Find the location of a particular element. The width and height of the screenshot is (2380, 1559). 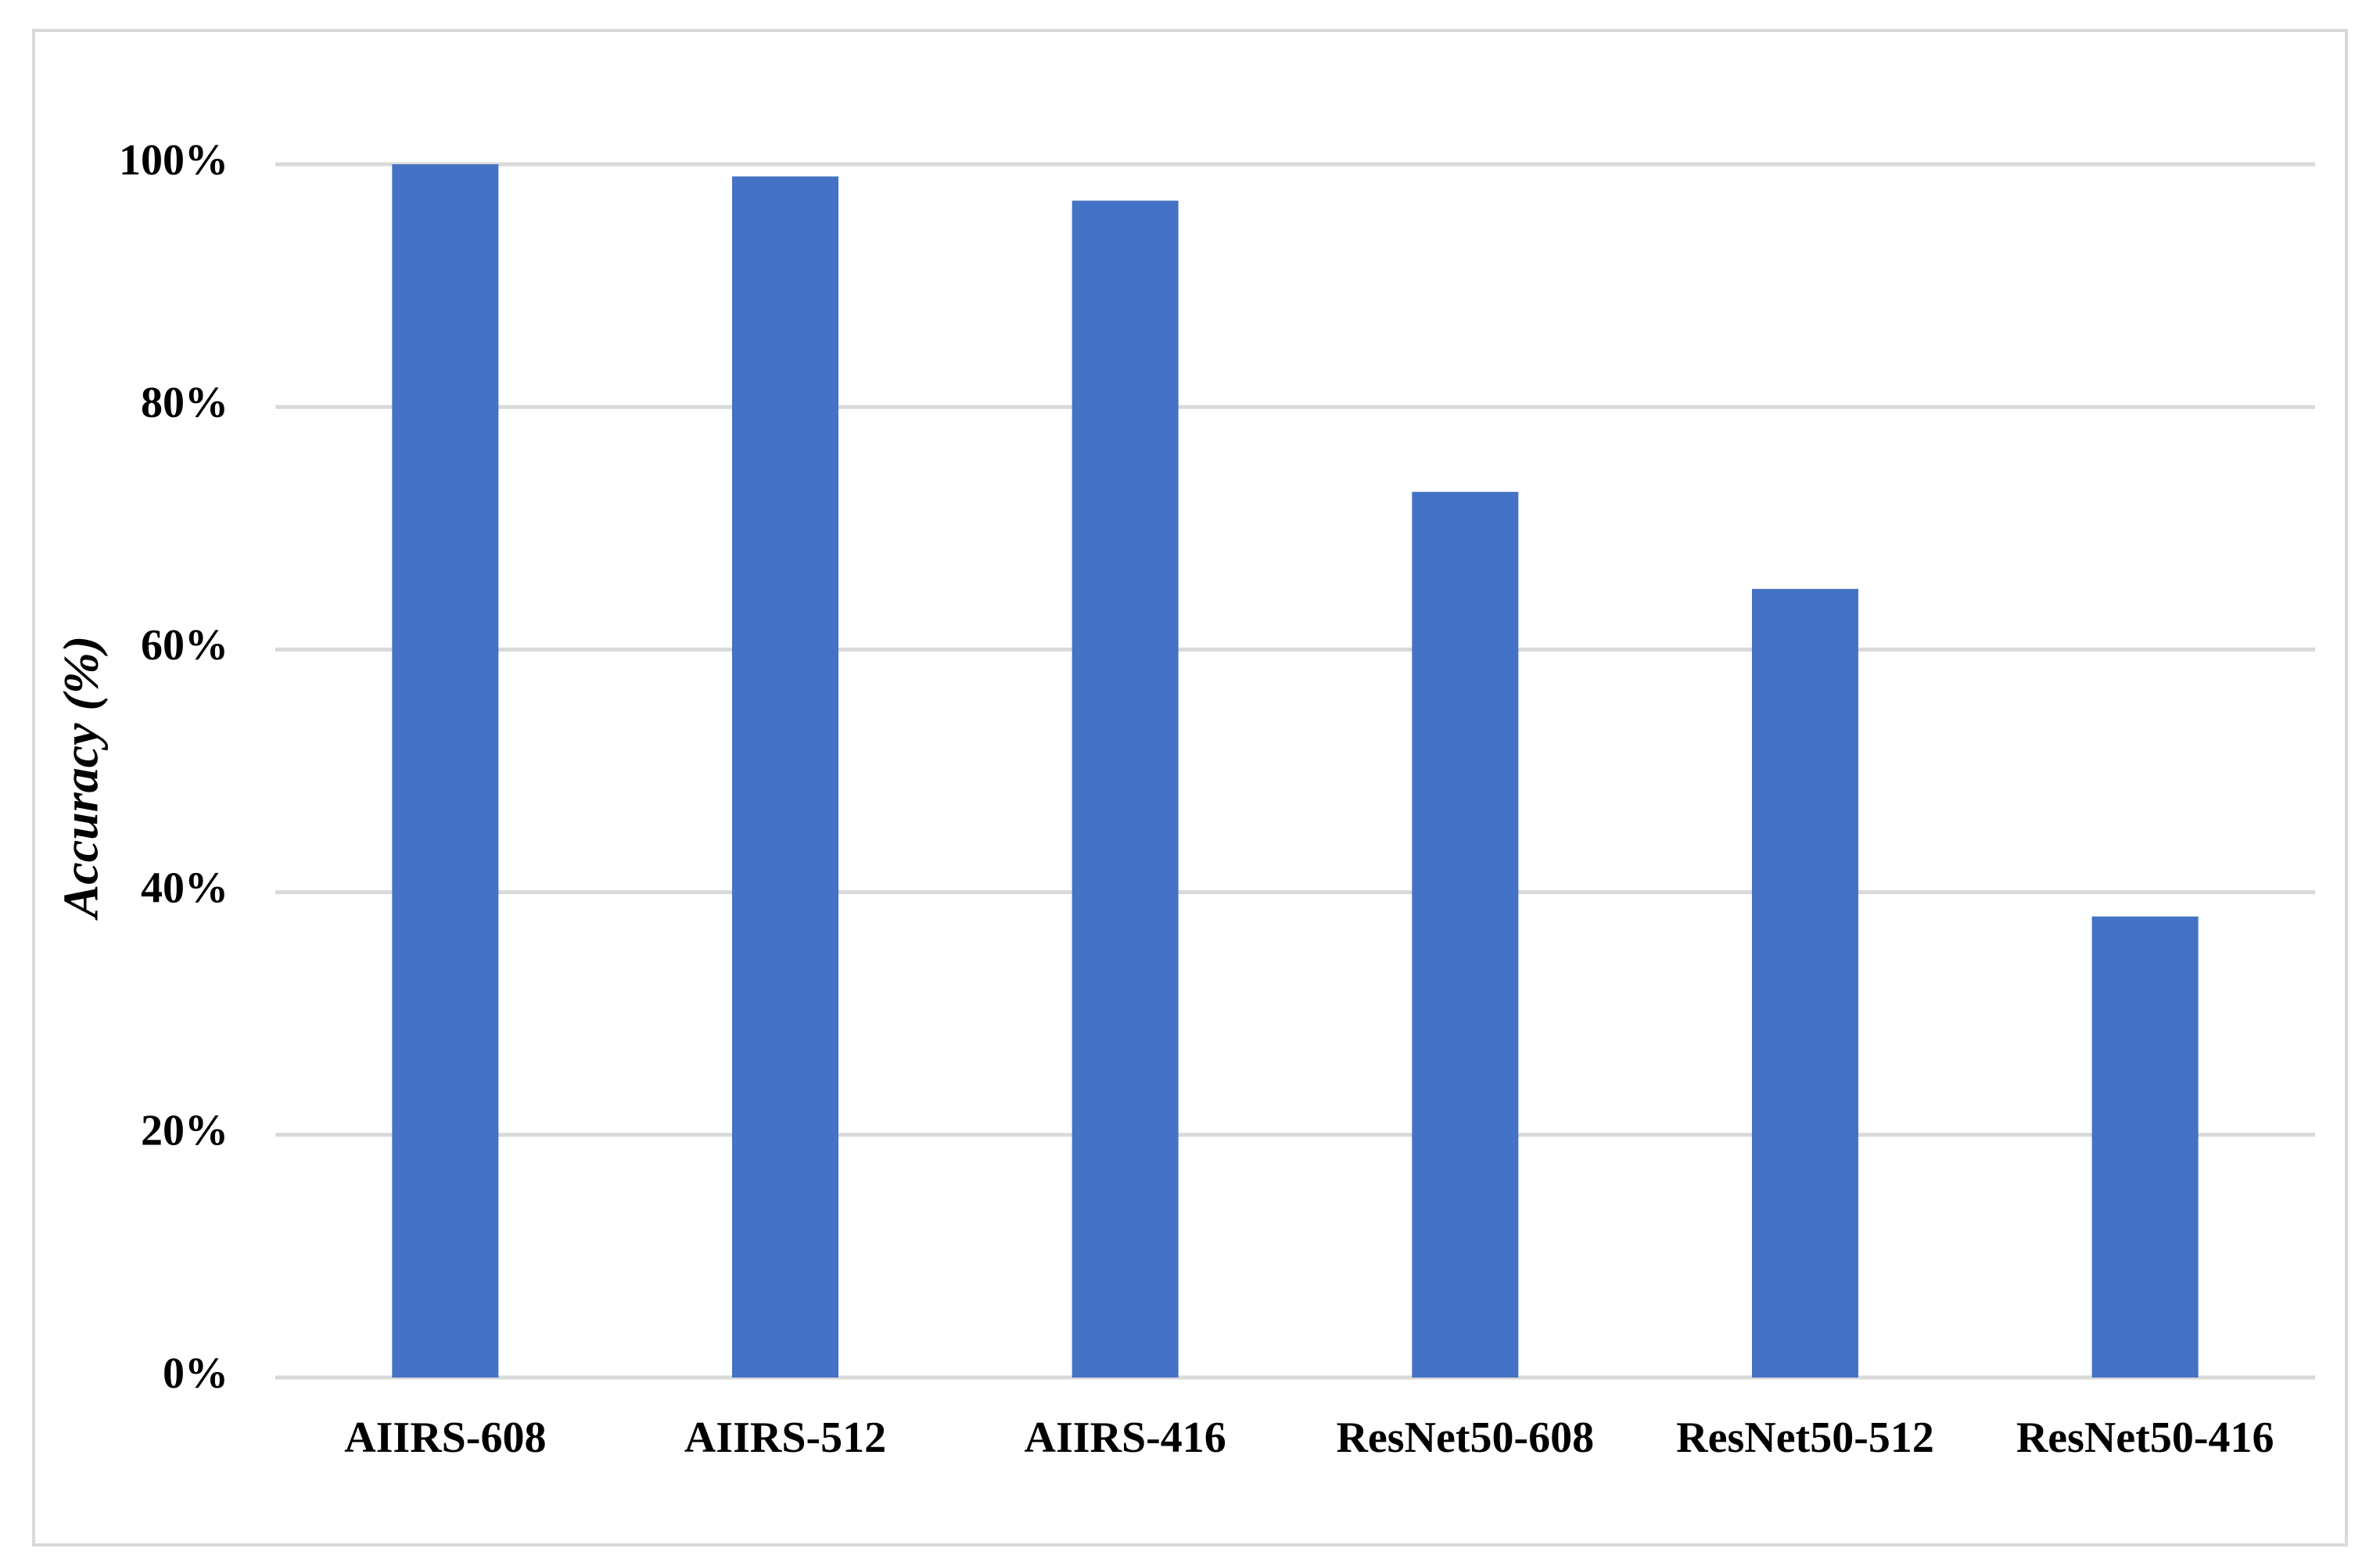

y-tick-label: 60% is located at coordinates (184, 645).